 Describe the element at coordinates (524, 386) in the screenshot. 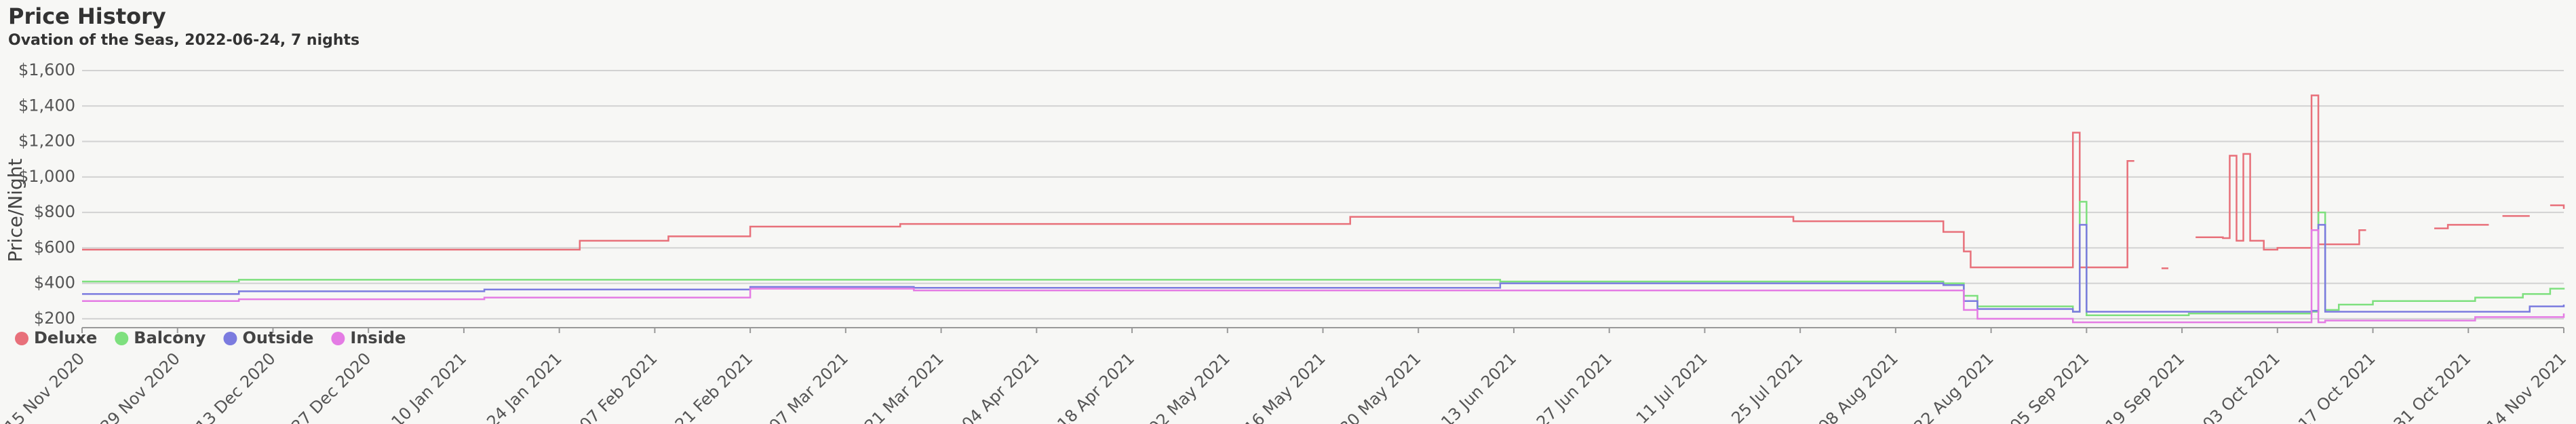

I see `x-tick-label: 24 Jan 2021` at that location.